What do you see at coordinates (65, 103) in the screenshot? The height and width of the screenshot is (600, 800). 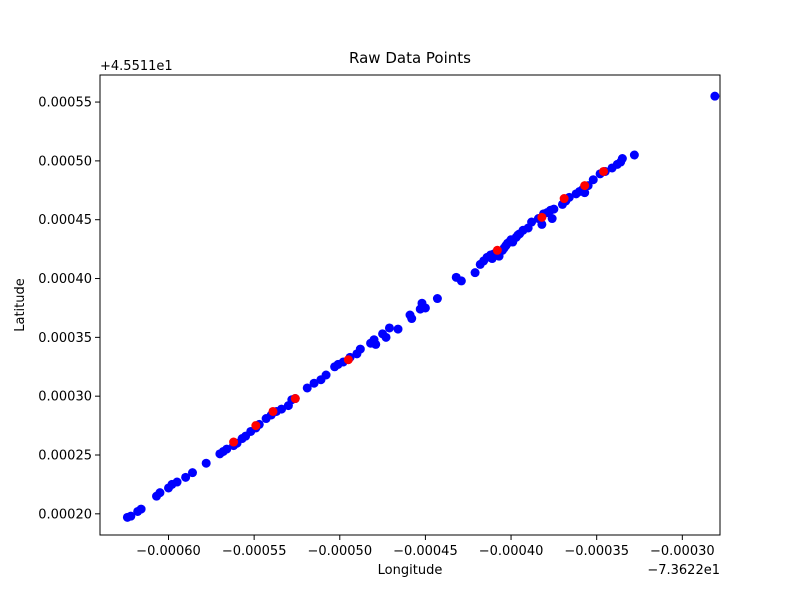 I see `y-tick-label: 0.00055` at bounding box center [65, 103].